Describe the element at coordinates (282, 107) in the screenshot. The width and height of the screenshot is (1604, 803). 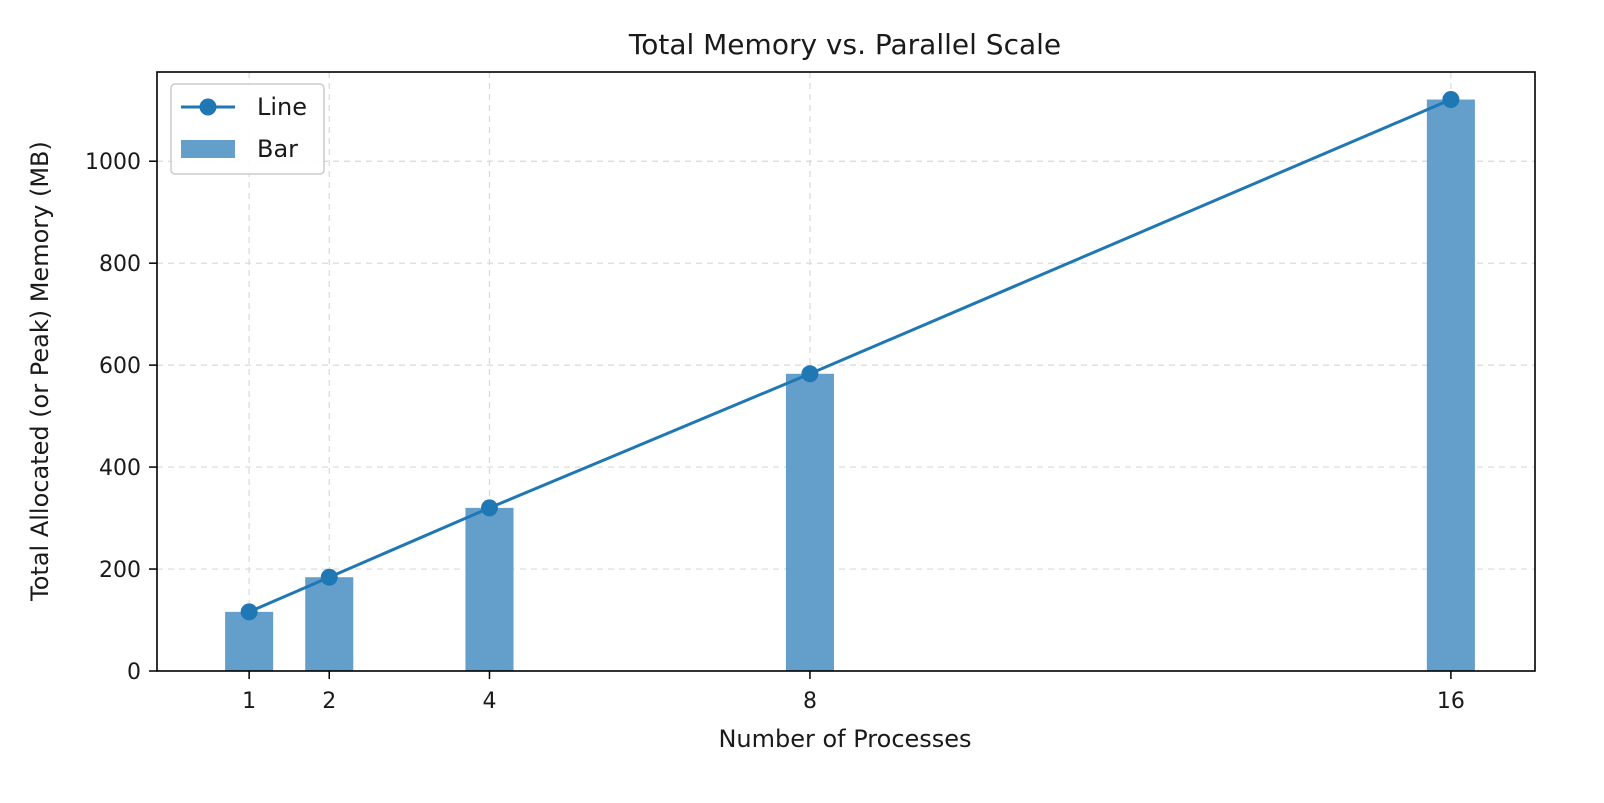
I see `legend-label-line: Line` at that location.